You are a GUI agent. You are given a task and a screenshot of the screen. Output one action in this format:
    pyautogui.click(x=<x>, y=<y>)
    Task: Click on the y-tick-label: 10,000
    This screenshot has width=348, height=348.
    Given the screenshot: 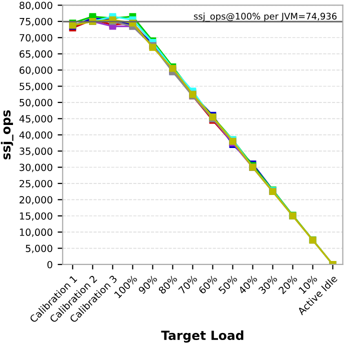 What is the action you would take?
    pyautogui.click(x=36, y=232)
    